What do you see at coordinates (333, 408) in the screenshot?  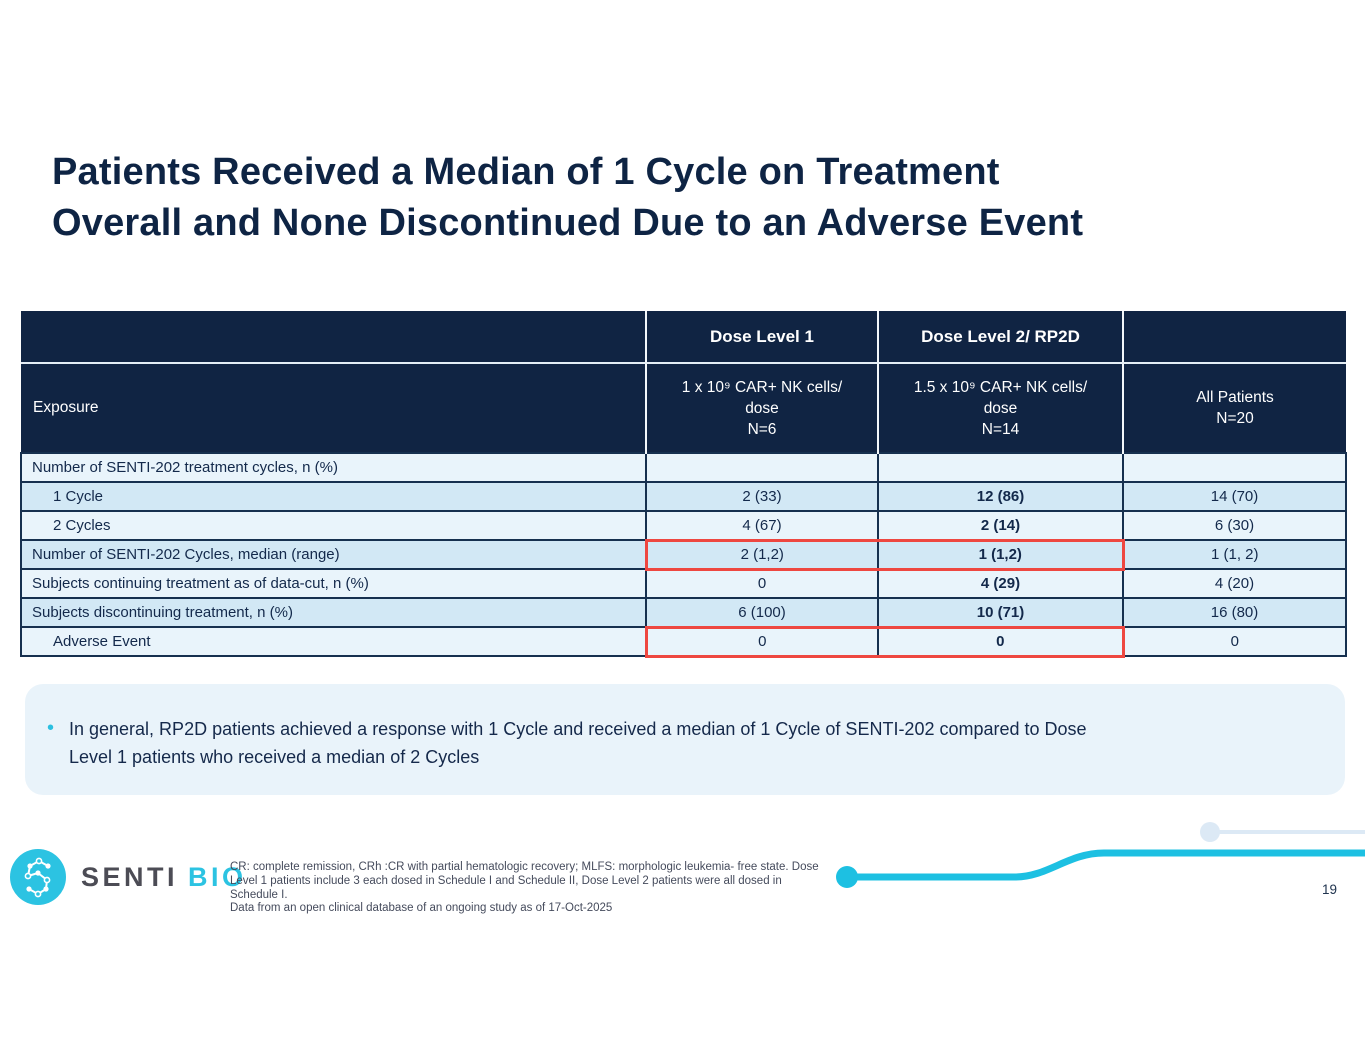 I see `header-exposure: Exposure` at bounding box center [333, 408].